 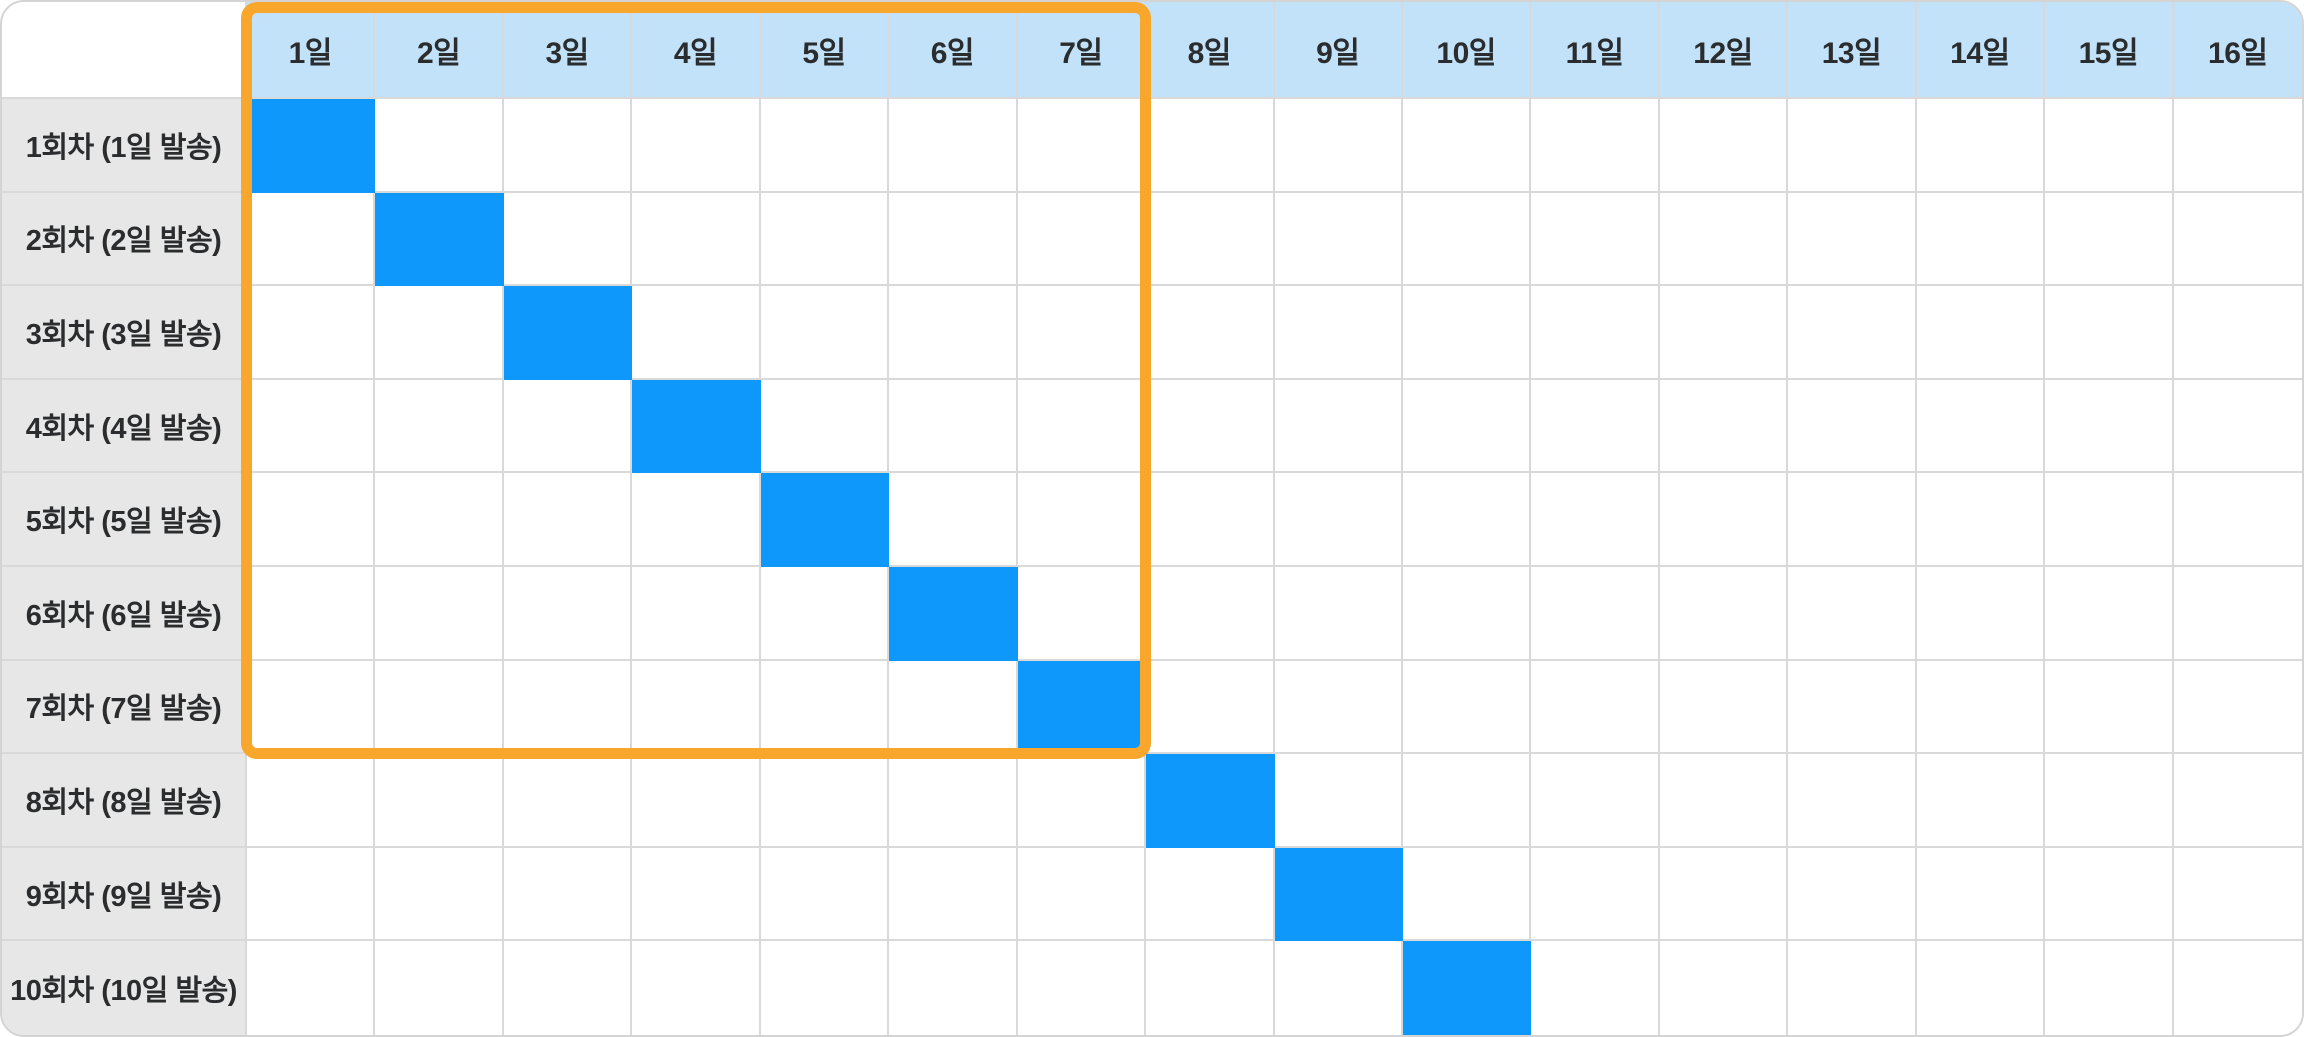 What do you see at coordinates (311, 50) in the screenshot?
I see `day-header-cell: 1일` at bounding box center [311, 50].